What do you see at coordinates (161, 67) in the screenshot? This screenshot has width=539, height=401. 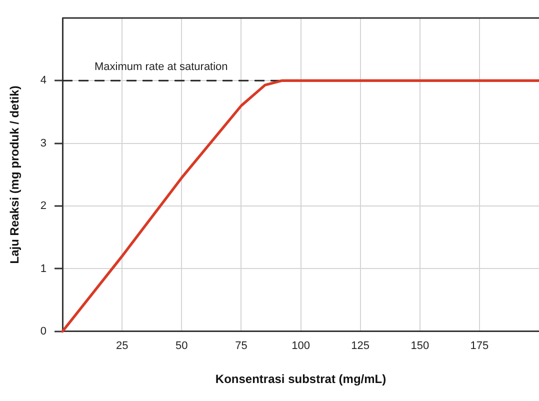 I see `ref-line-label: Maximum rate at saturation` at bounding box center [161, 67].